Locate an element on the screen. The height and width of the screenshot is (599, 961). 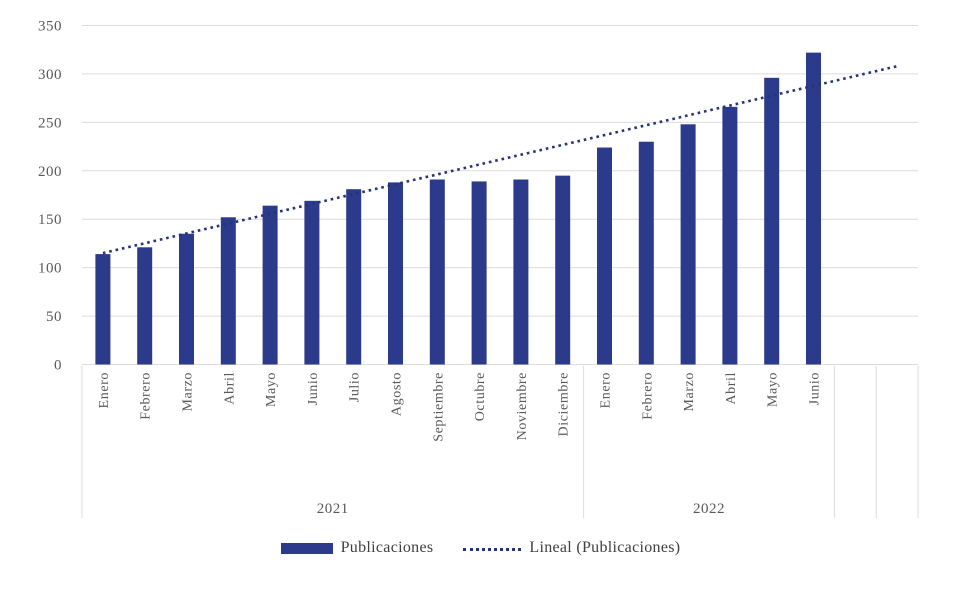
bar-mayo-2021 is located at coordinates (270, 285).